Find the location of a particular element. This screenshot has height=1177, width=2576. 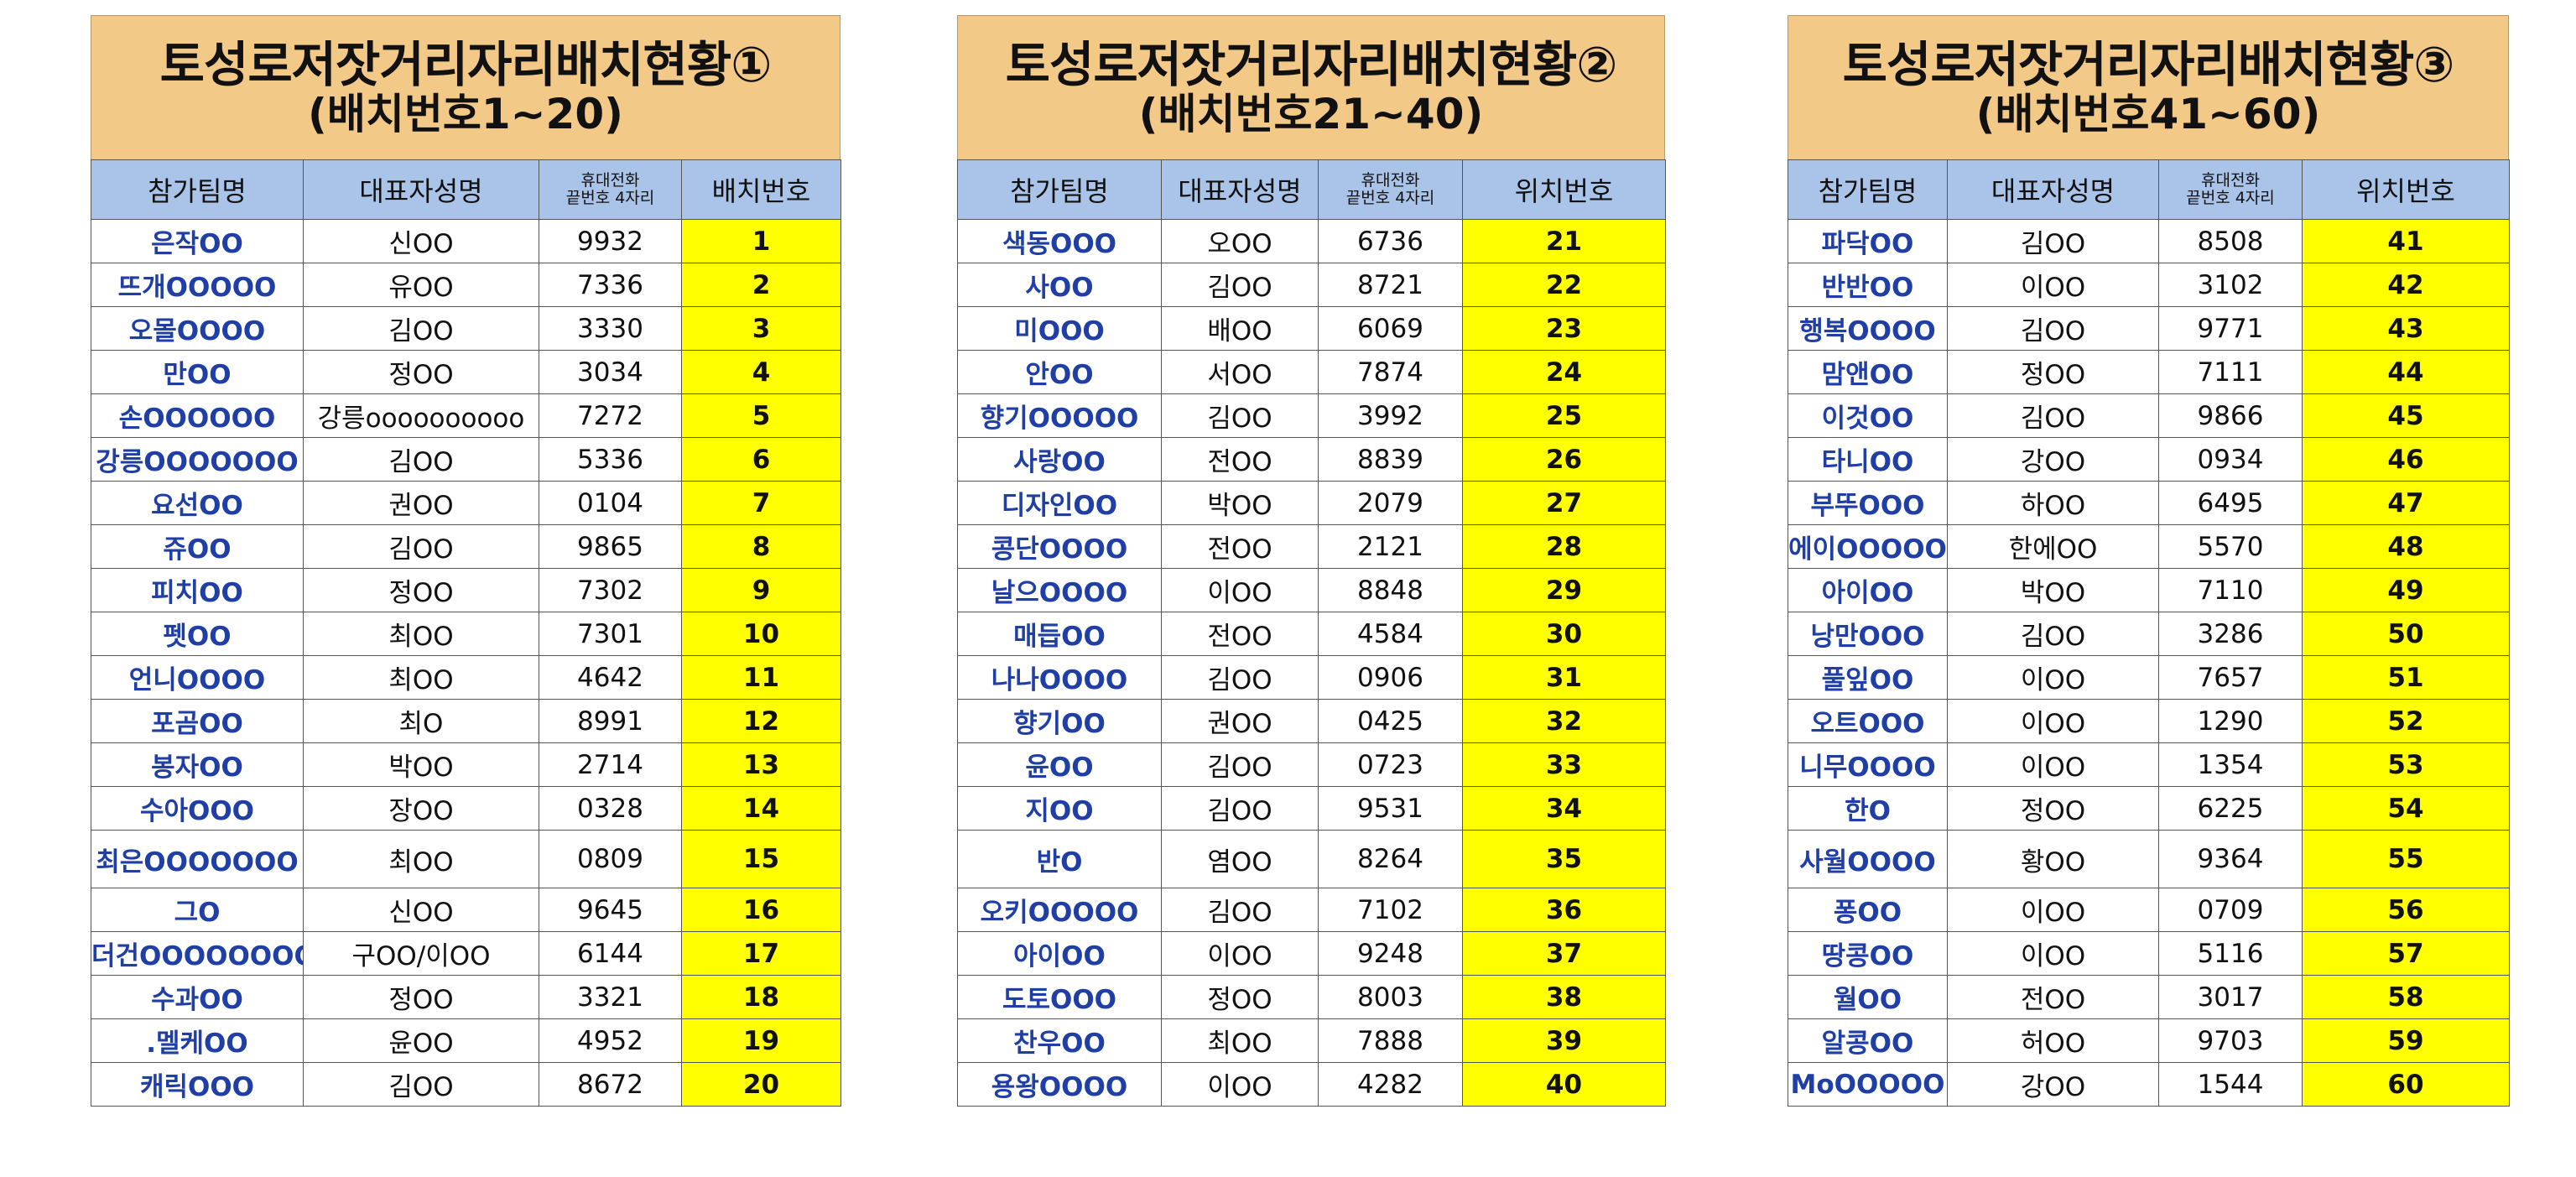

phone-last4-cell: 0328 is located at coordinates (610, 808).